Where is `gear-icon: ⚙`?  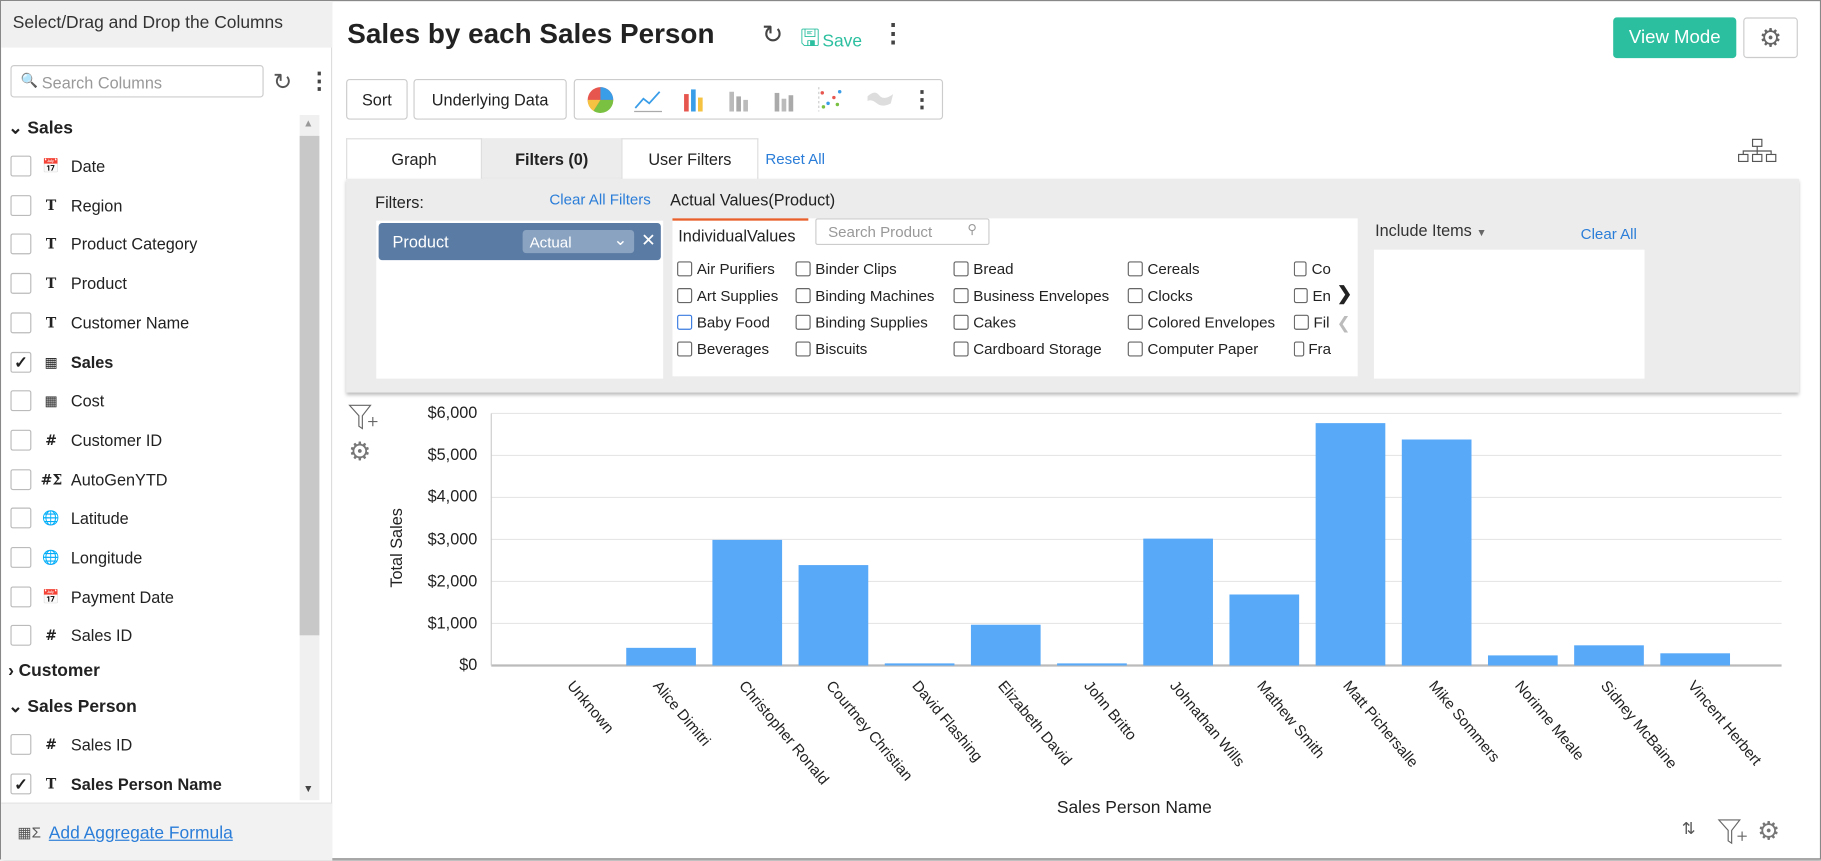 gear-icon: ⚙ is located at coordinates (1769, 831).